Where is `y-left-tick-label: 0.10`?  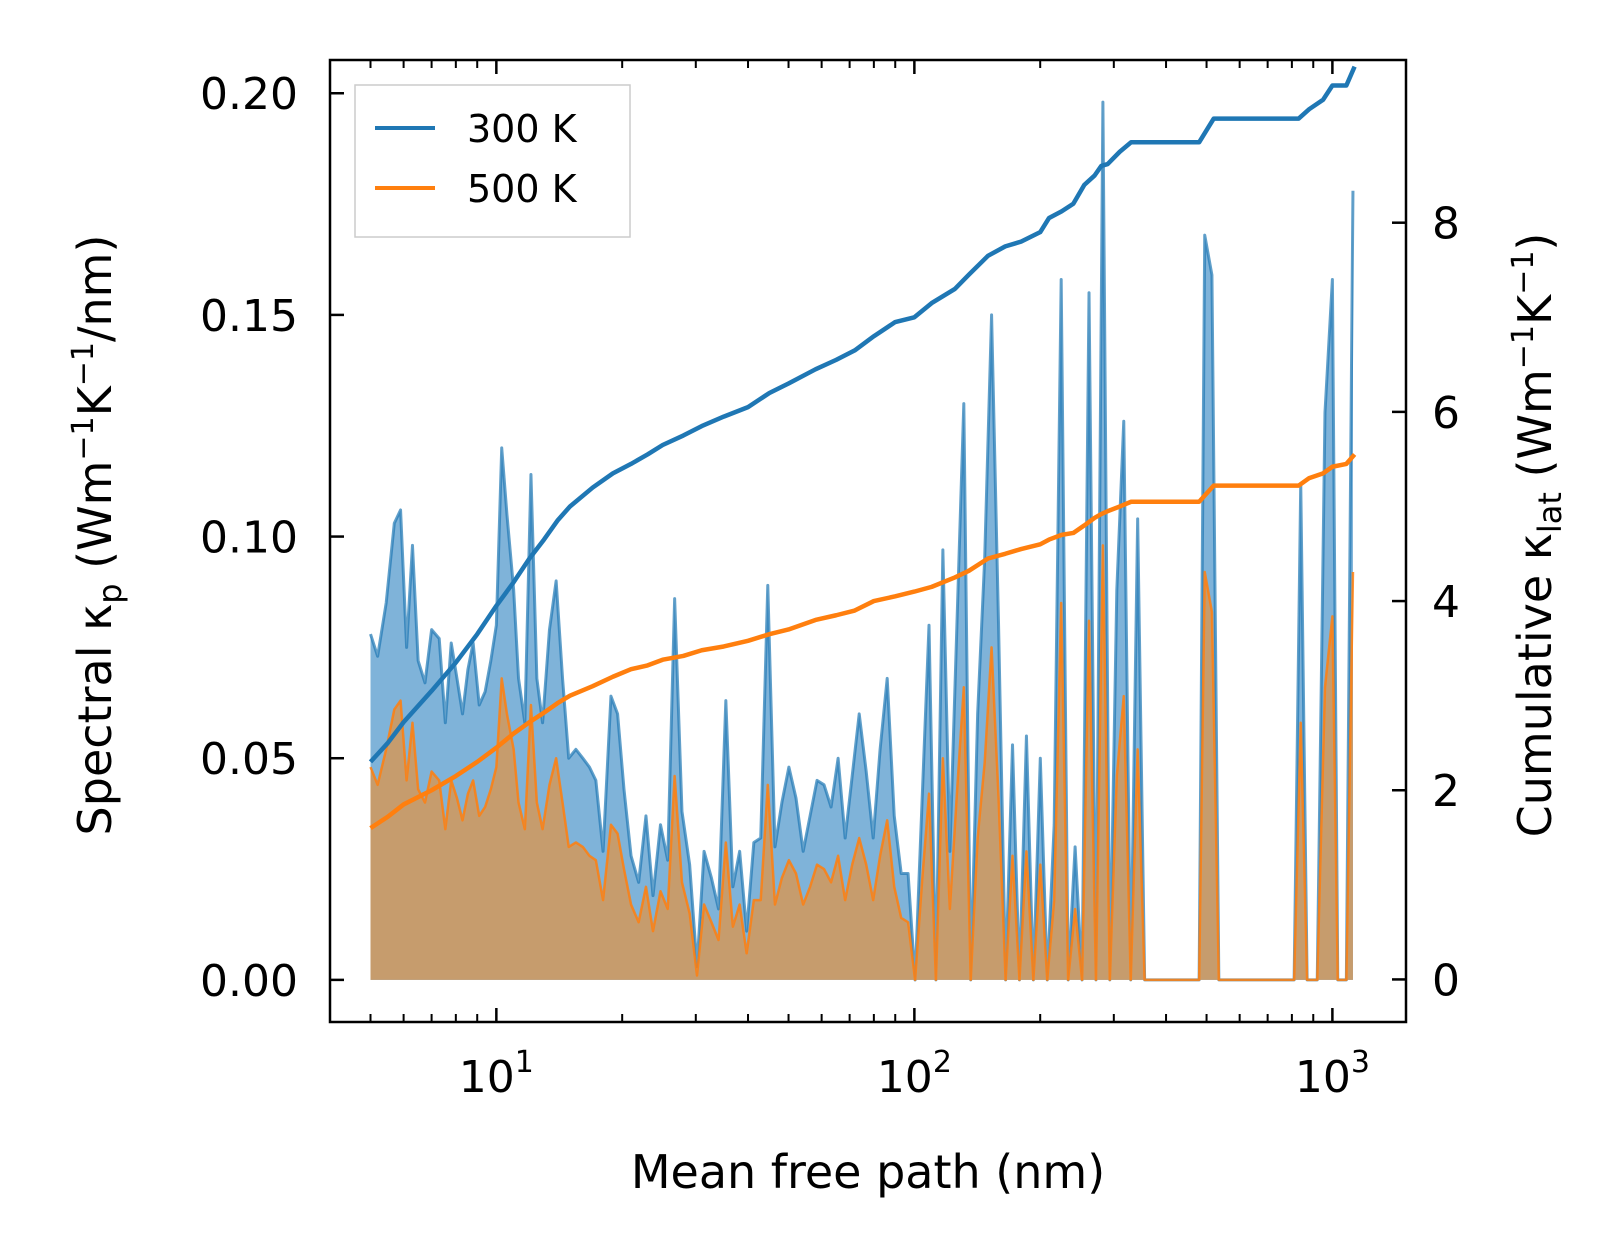 y-left-tick-label: 0.10 is located at coordinates (249, 538).